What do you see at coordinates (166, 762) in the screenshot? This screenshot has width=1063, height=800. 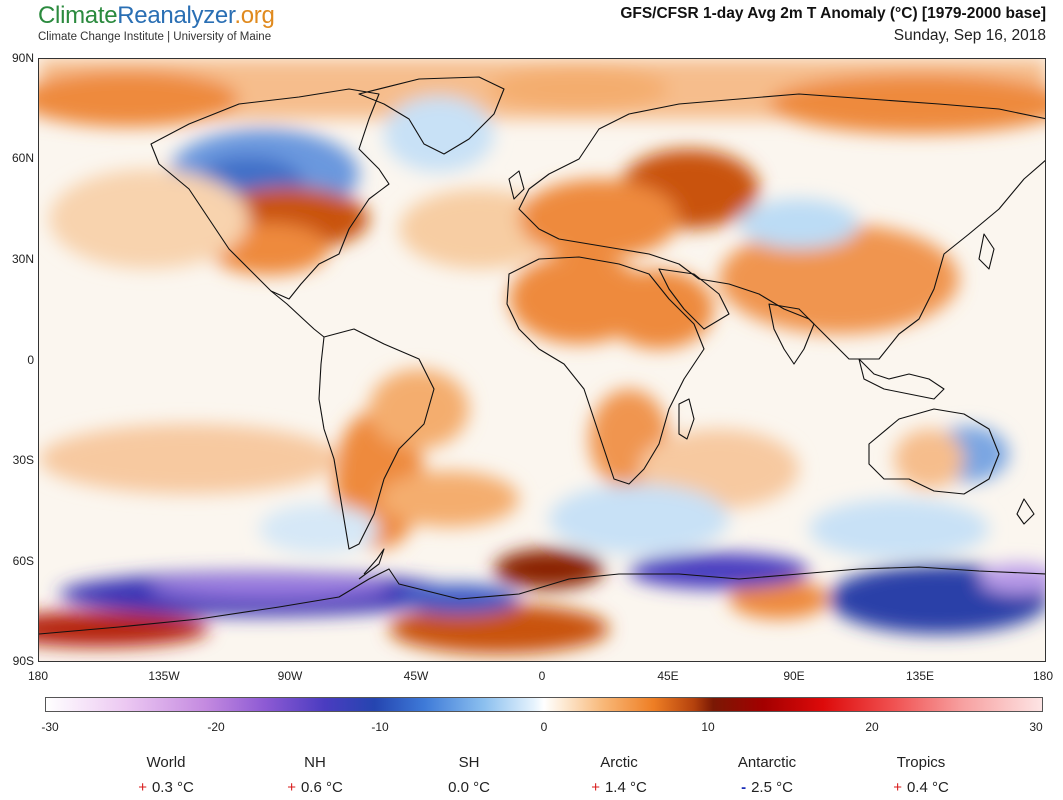 I see `stat-world-label: World` at bounding box center [166, 762].